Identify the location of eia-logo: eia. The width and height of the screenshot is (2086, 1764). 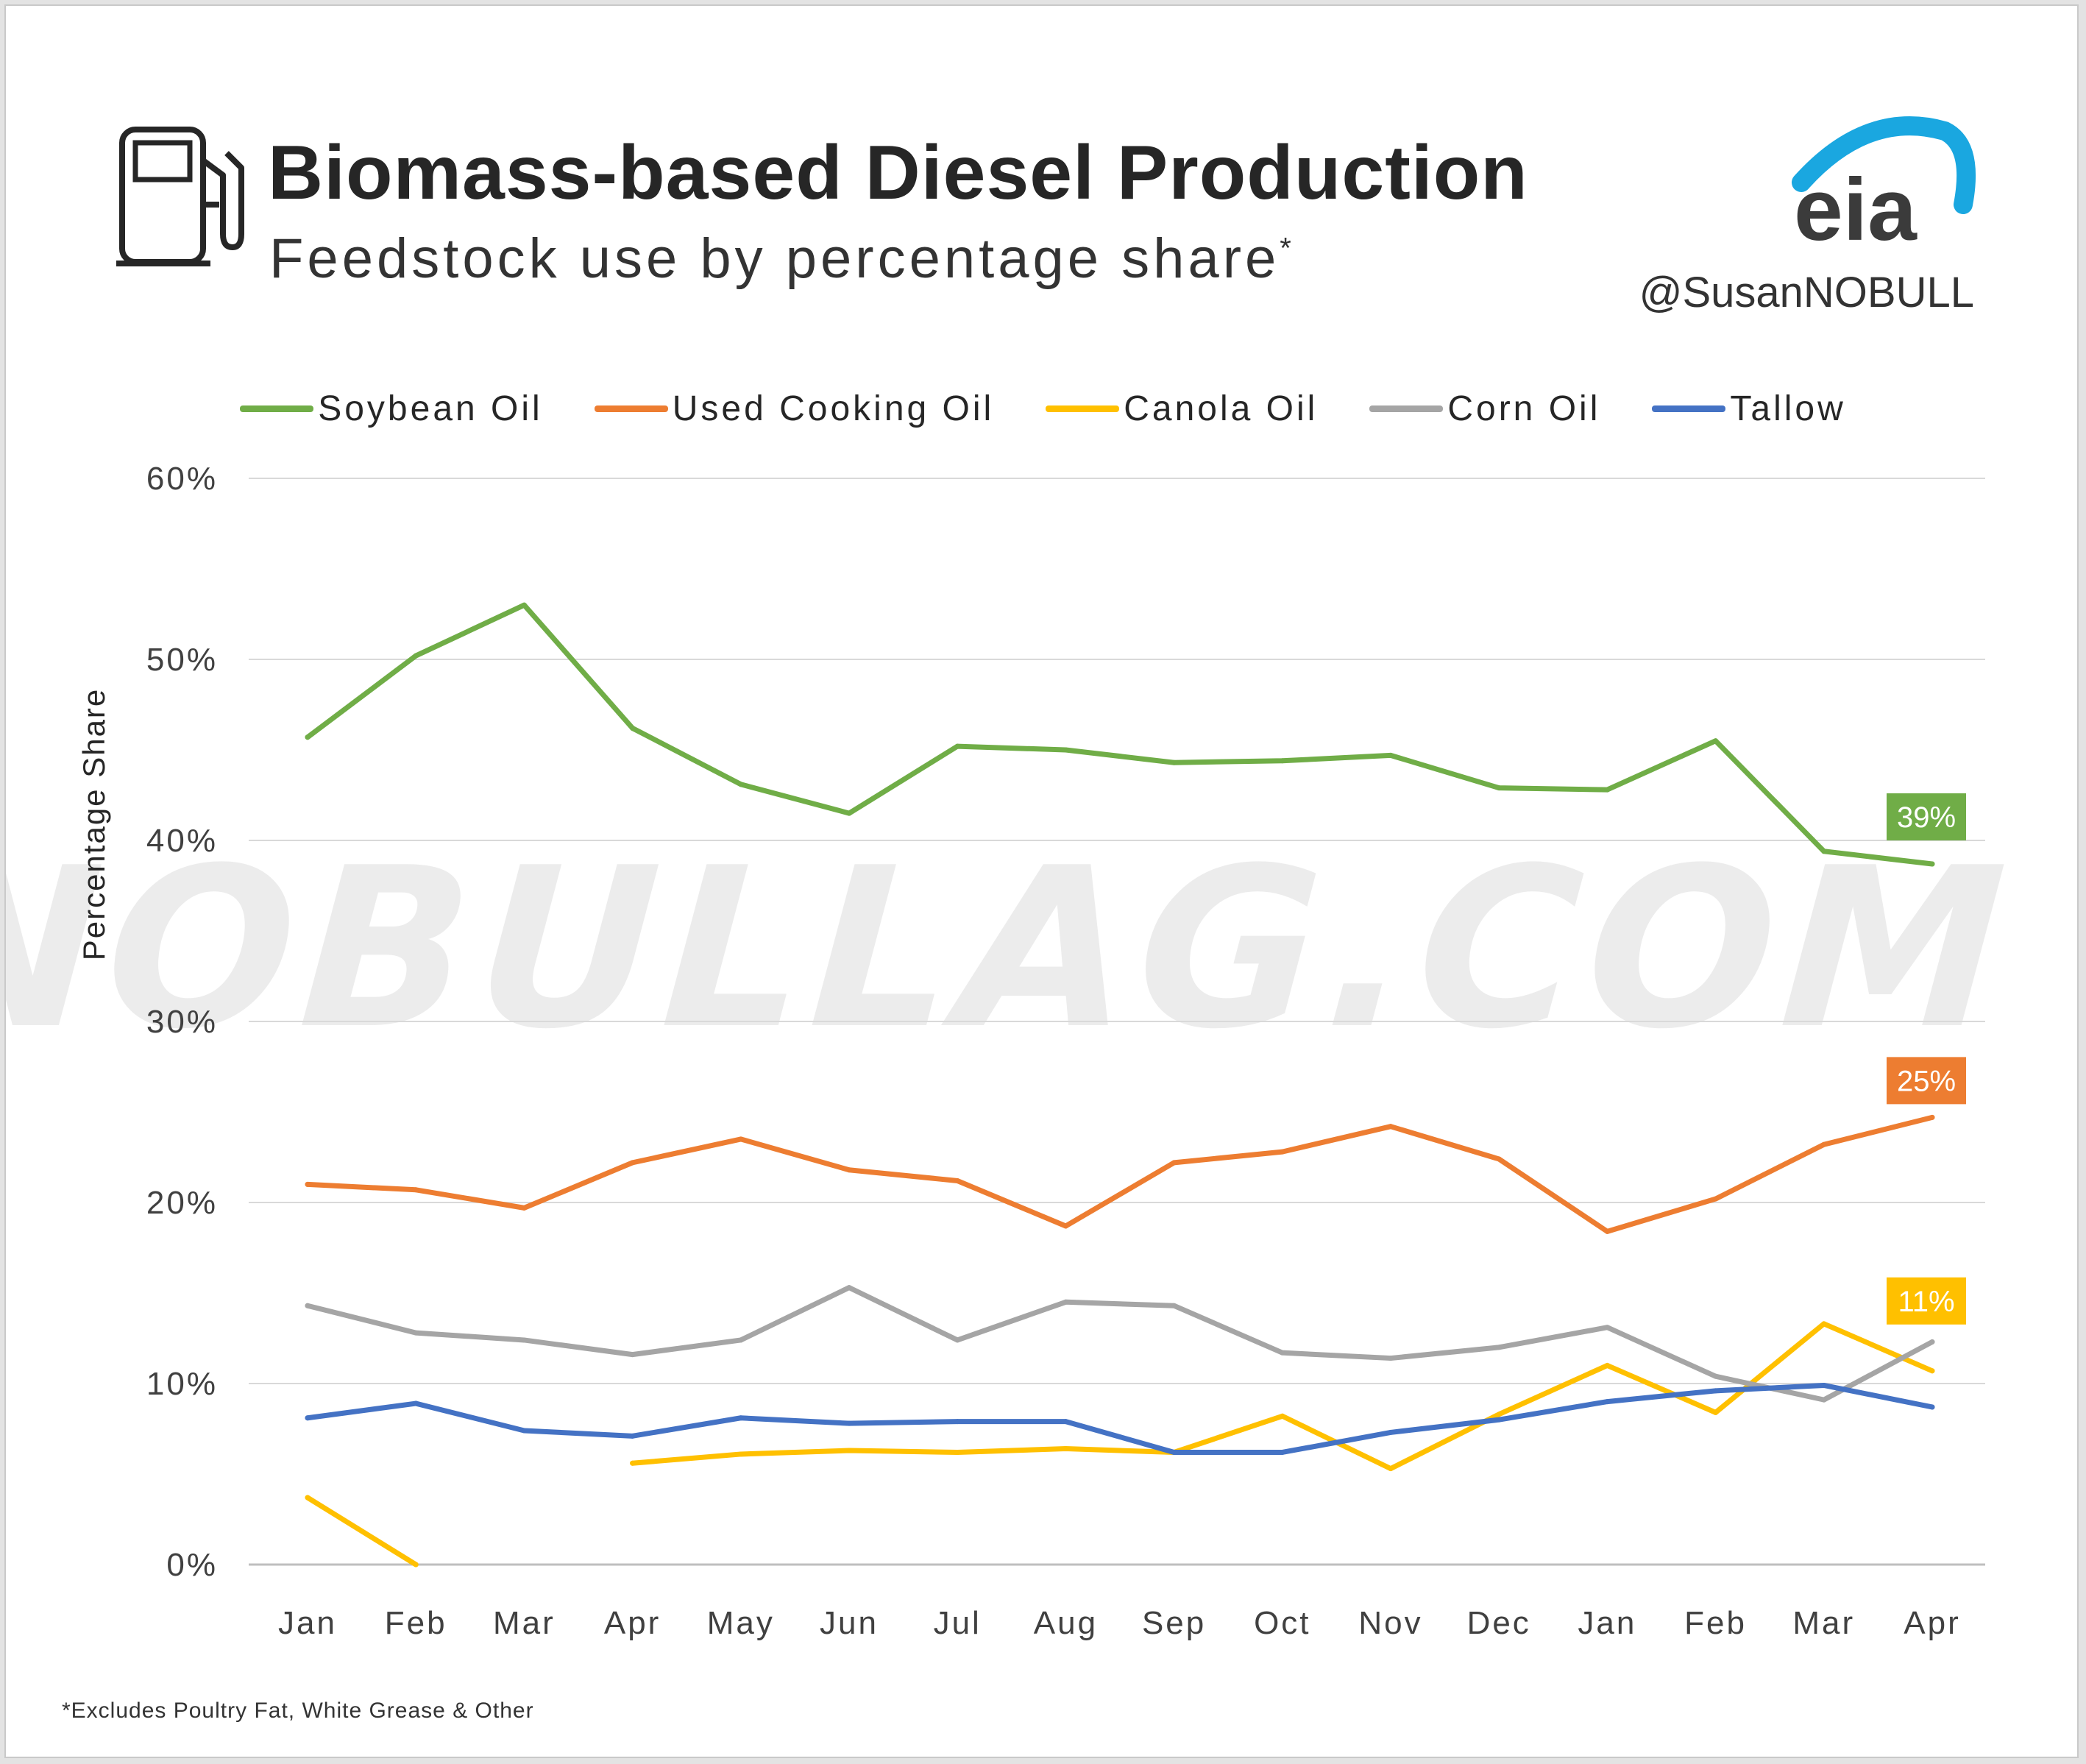
(1884, 182).